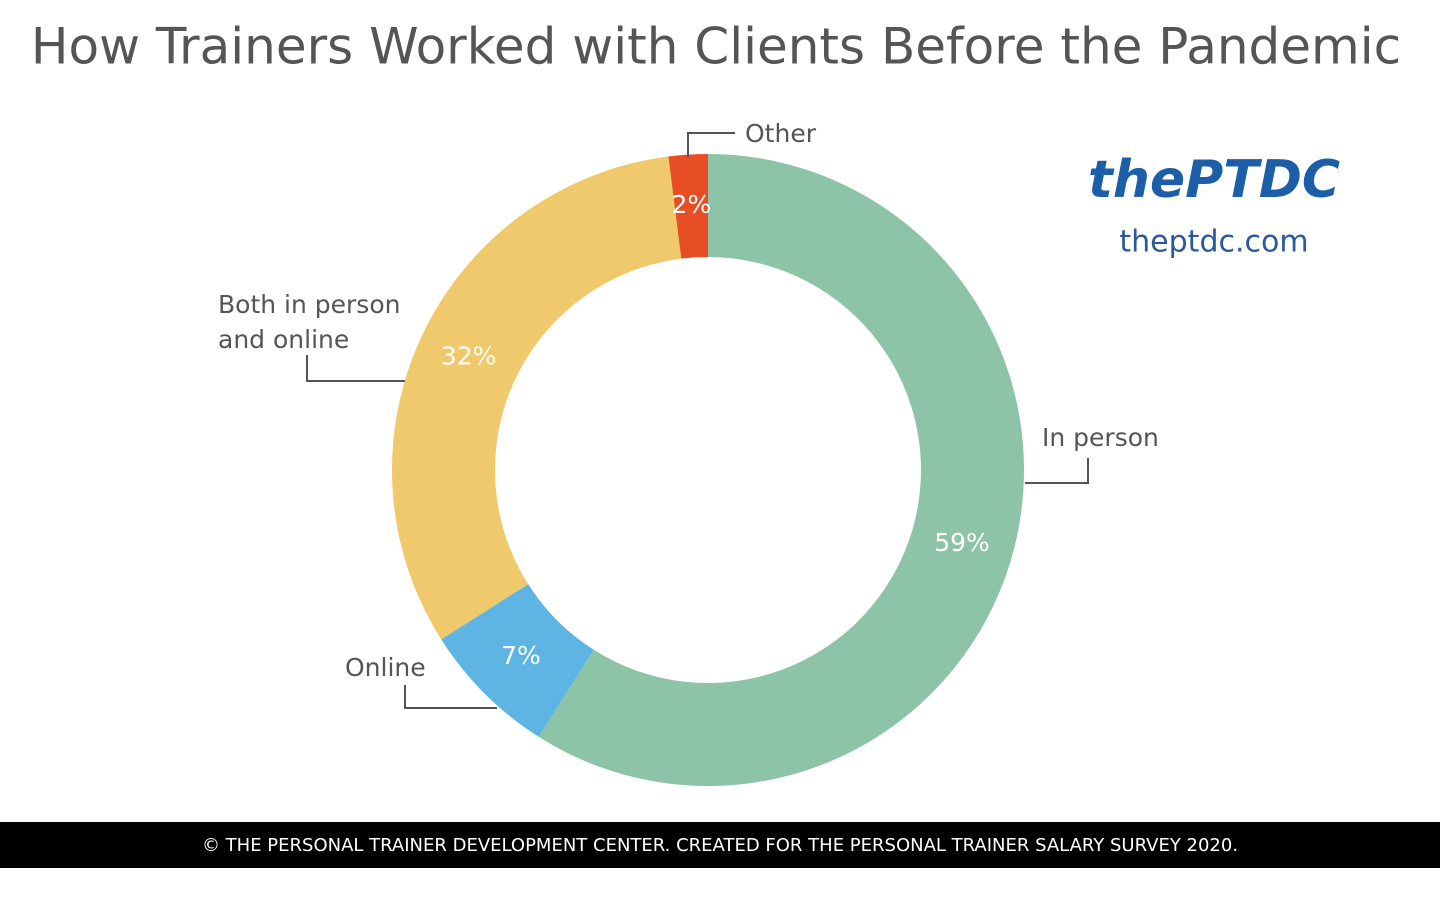 Image resolution: width=1440 pixels, height=922 pixels. Describe the element at coordinates (962, 542) in the screenshot. I see `value-label: 59%` at that location.